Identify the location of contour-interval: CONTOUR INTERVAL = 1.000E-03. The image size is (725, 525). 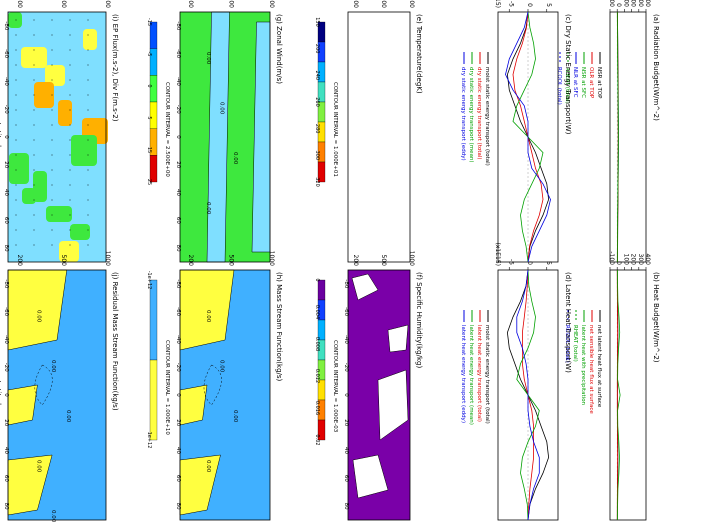
(335, 386).